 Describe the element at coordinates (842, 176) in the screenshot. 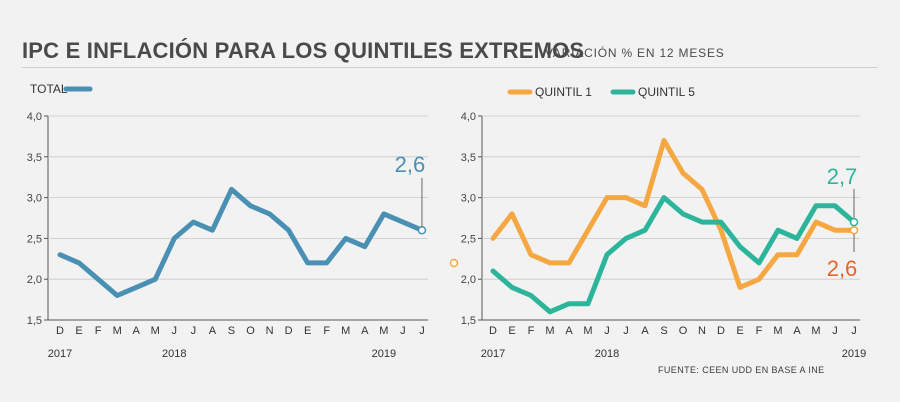

I see `end-value-label: 2,7` at that location.